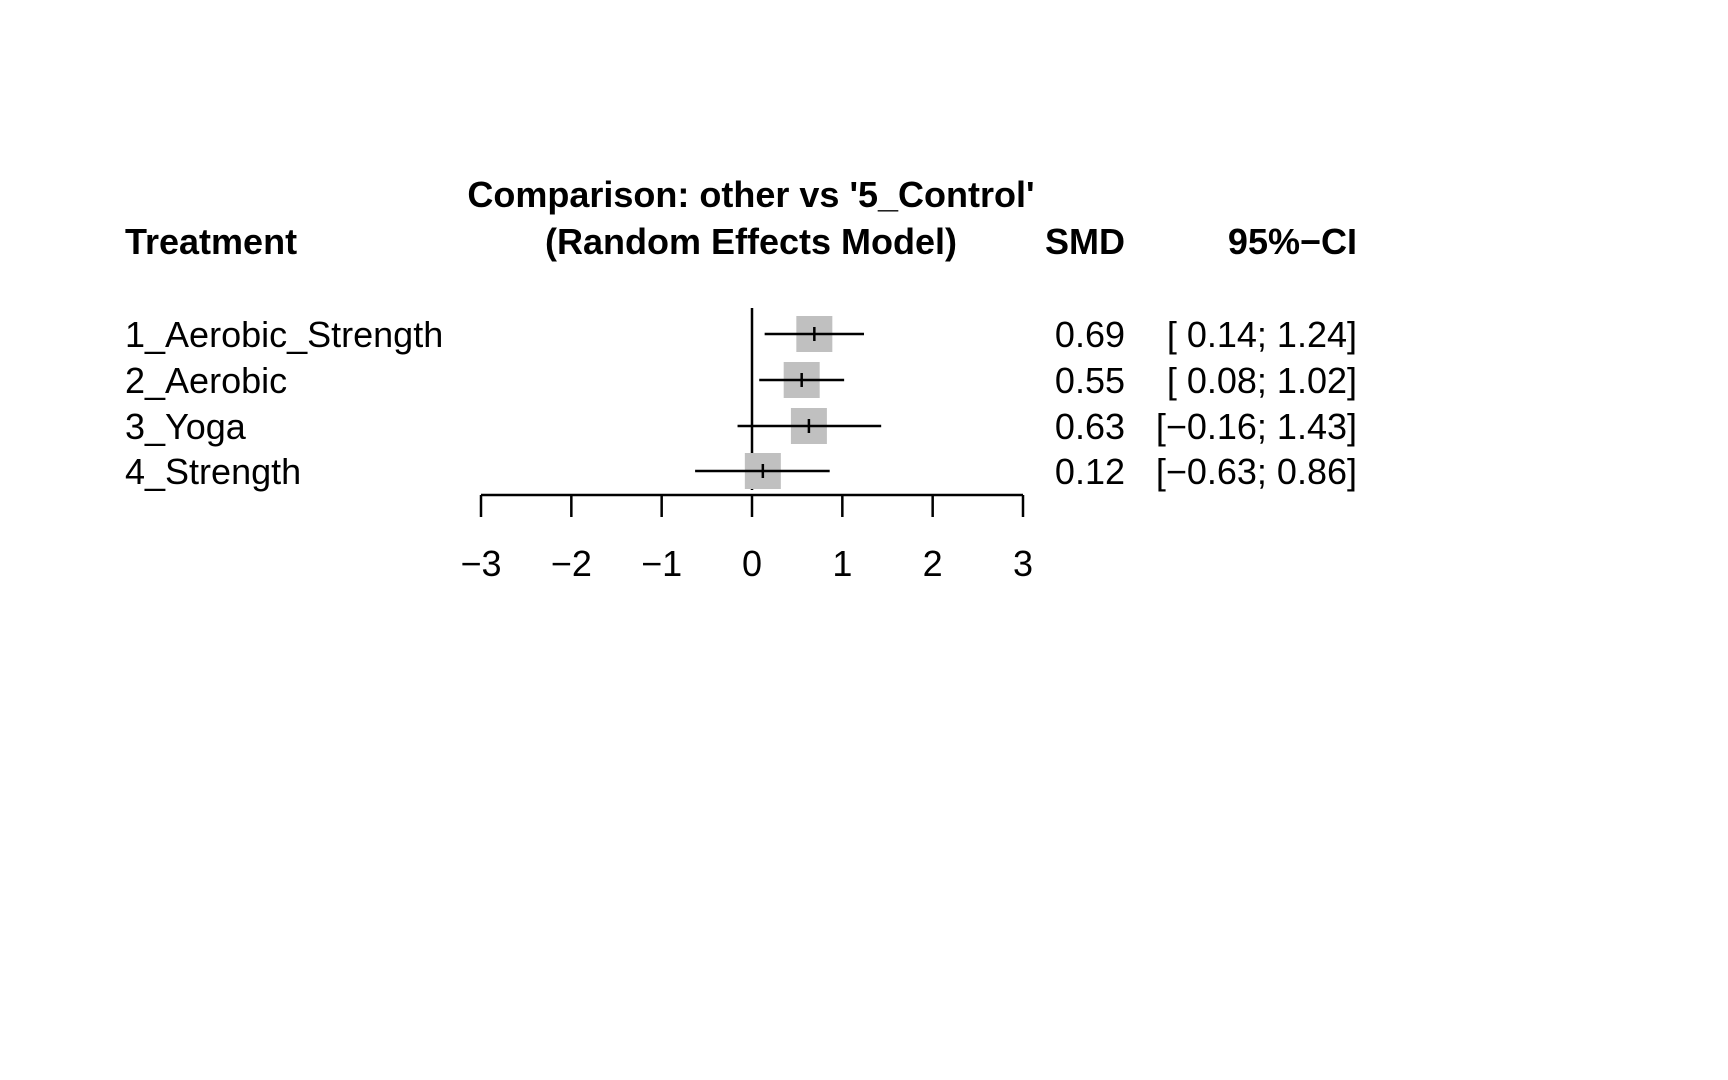 The width and height of the screenshot is (1728, 1080). What do you see at coordinates (741, 471) in the screenshot?
I see `forest-row: 4_Strength 0.12 [−0.63; 0.86]` at bounding box center [741, 471].